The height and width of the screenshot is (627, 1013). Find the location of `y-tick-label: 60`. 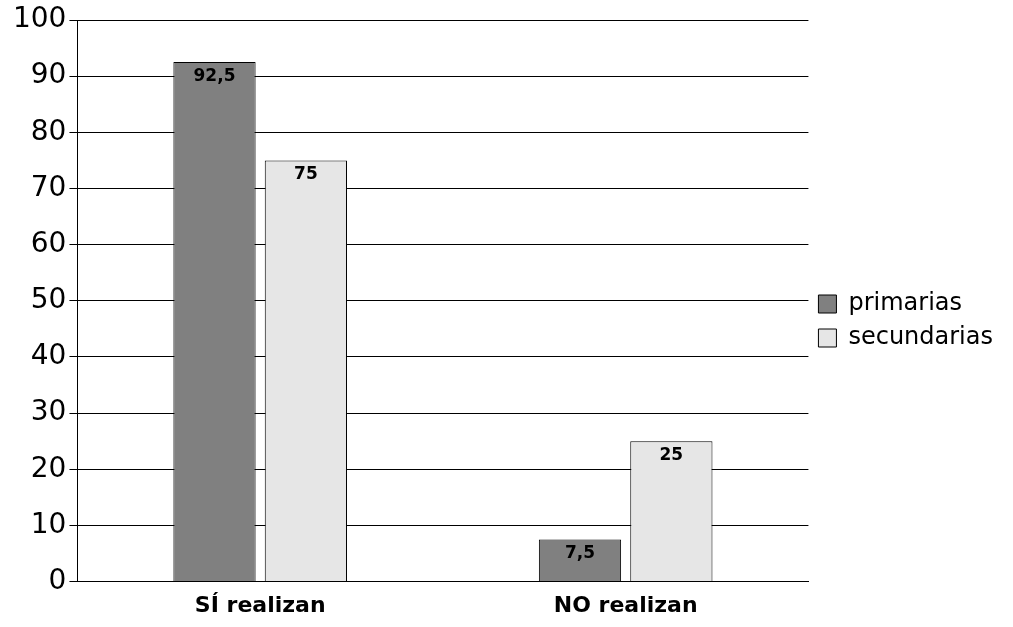

y-tick-label: 60 is located at coordinates (48, 242).